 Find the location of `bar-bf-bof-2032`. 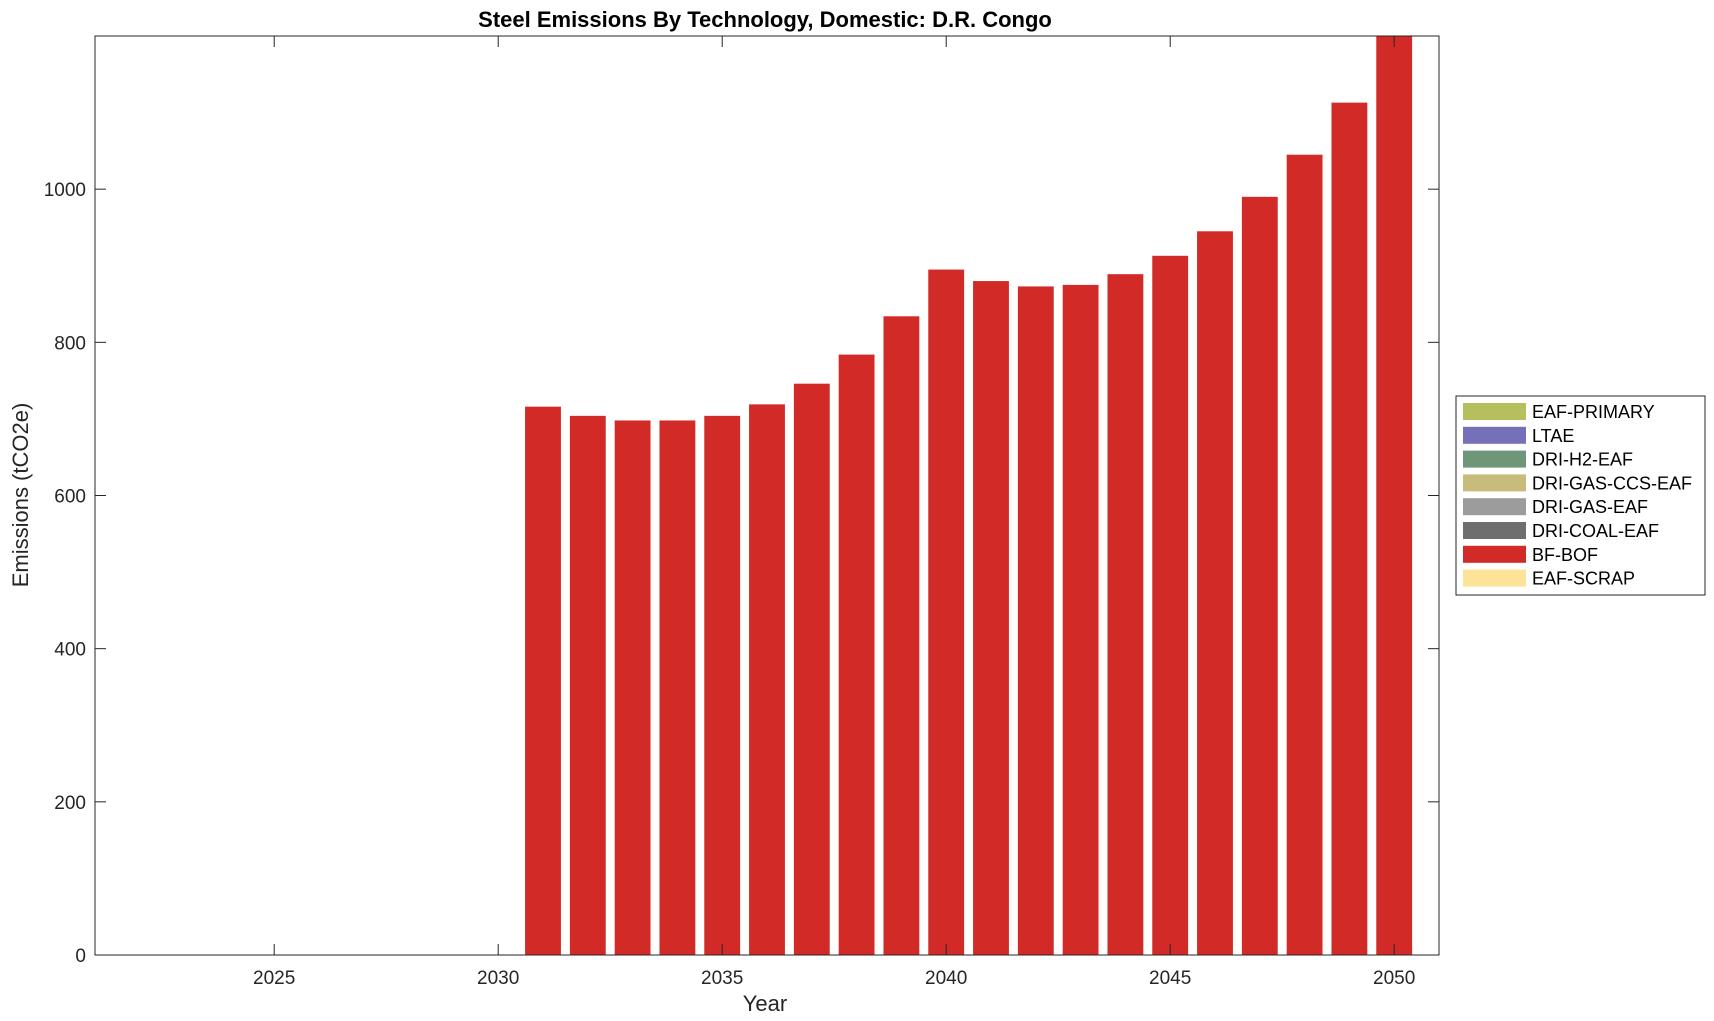

bar-bf-bof-2032 is located at coordinates (587, 685).